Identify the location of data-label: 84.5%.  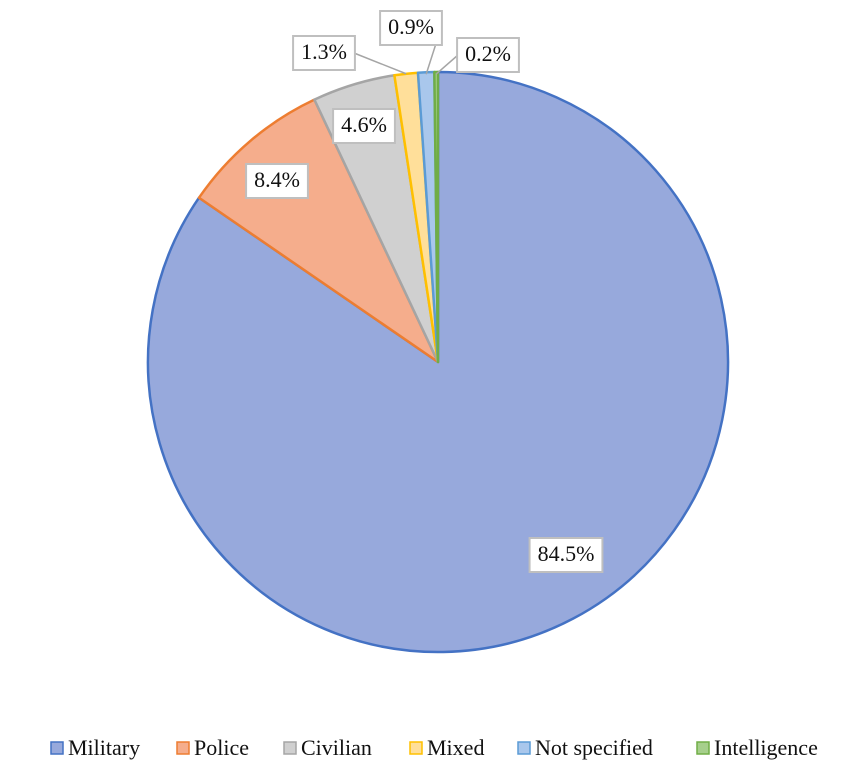
(566, 553).